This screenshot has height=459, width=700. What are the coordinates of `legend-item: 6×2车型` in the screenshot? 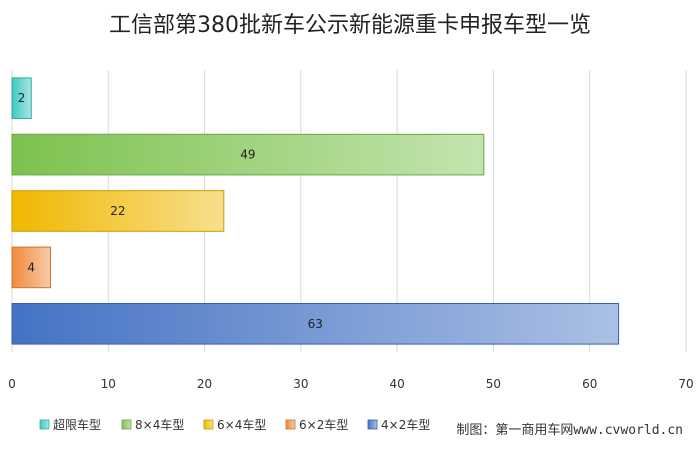 It's located at (316, 424).